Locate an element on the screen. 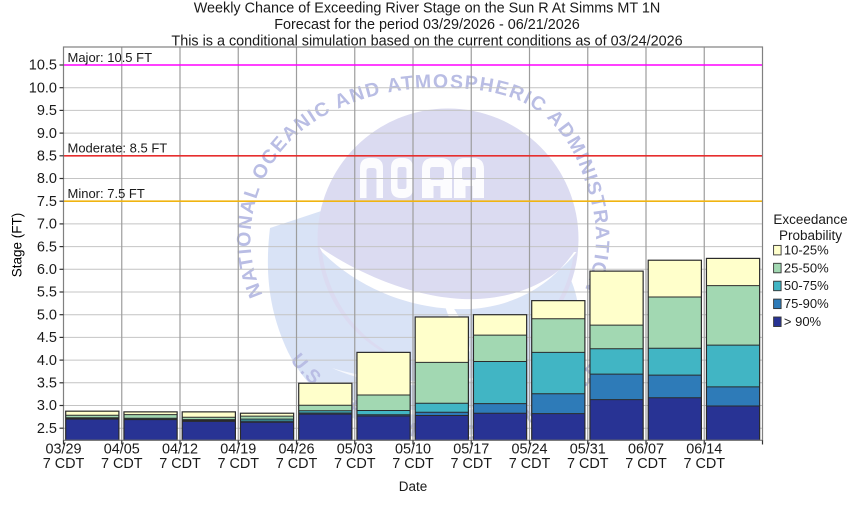  svg-text: Probability is located at coordinates (810, 235).